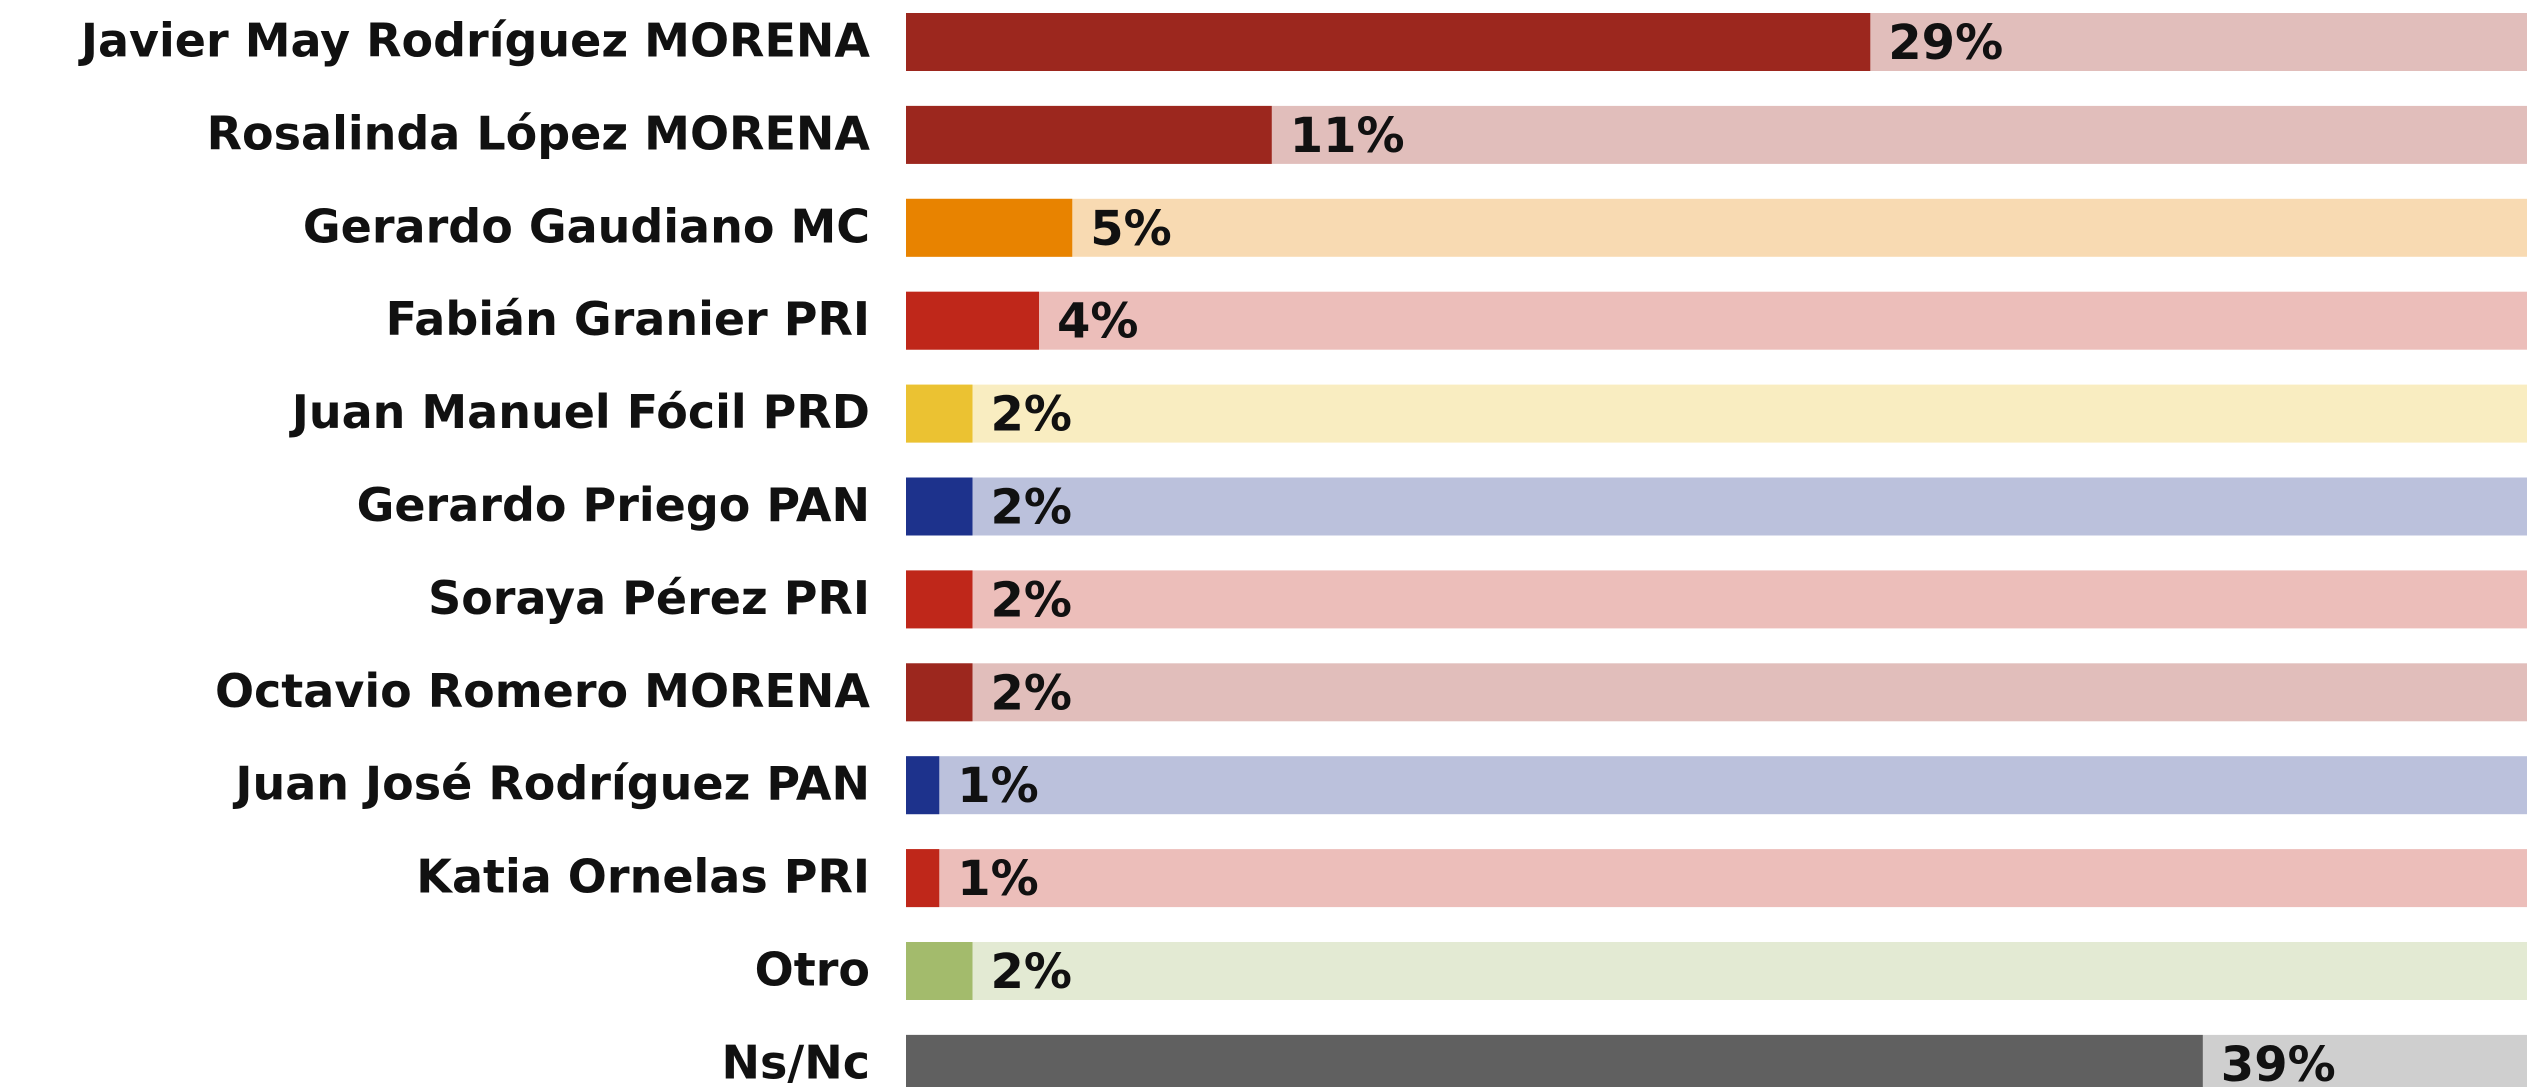 This screenshot has height=1087, width=2527. Describe the element at coordinates (1098, 322) in the screenshot. I see `value-label: 4%` at that location.